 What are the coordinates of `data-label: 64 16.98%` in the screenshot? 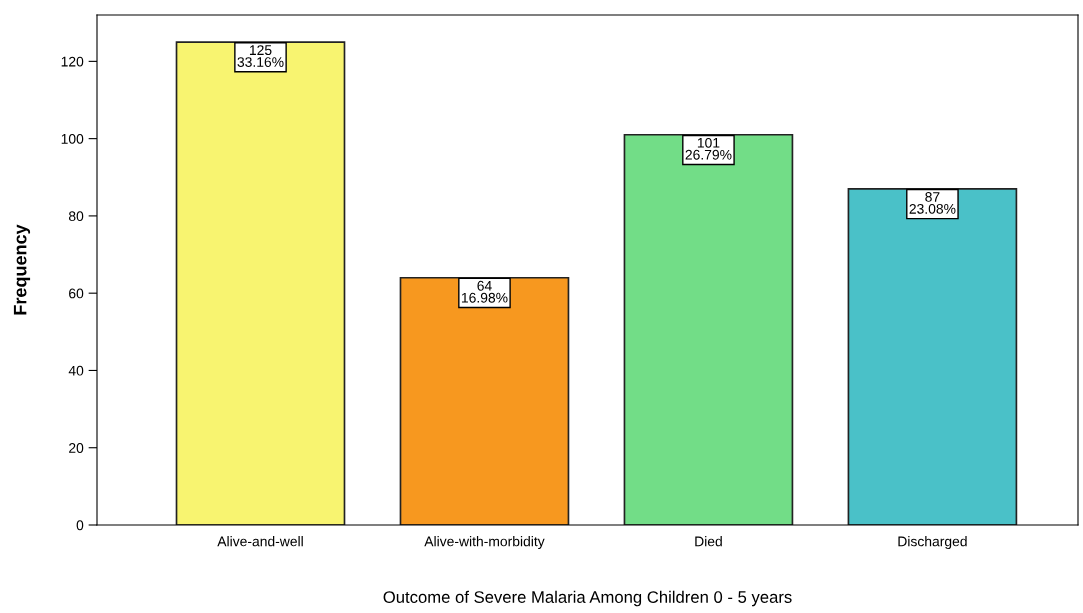 It's located at (484, 291).